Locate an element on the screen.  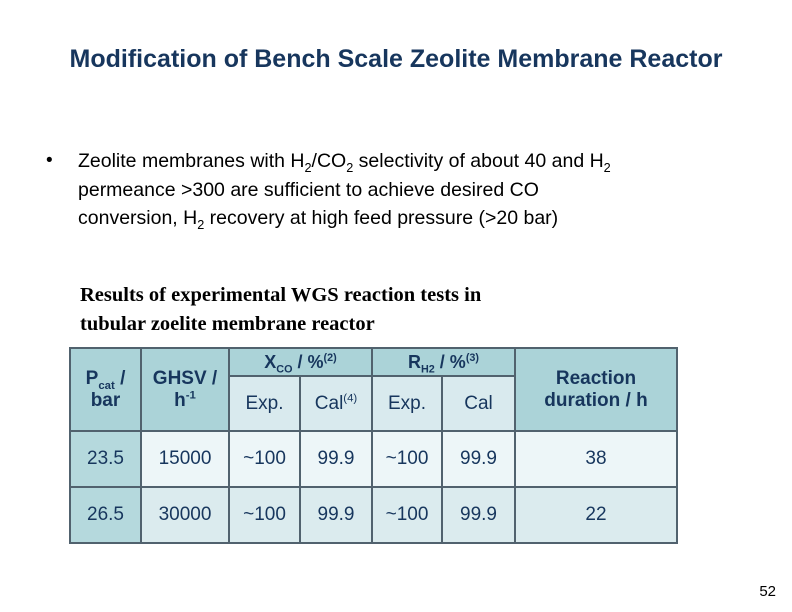
table-caption-line2: tubular zoelite membrane reactor is located at coordinates (227, 323).